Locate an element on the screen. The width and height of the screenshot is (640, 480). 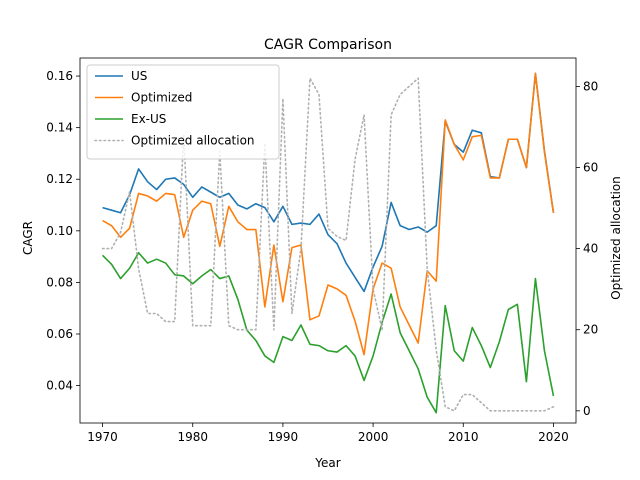
legend-label: Optimized is located at coordinates (161, 98).